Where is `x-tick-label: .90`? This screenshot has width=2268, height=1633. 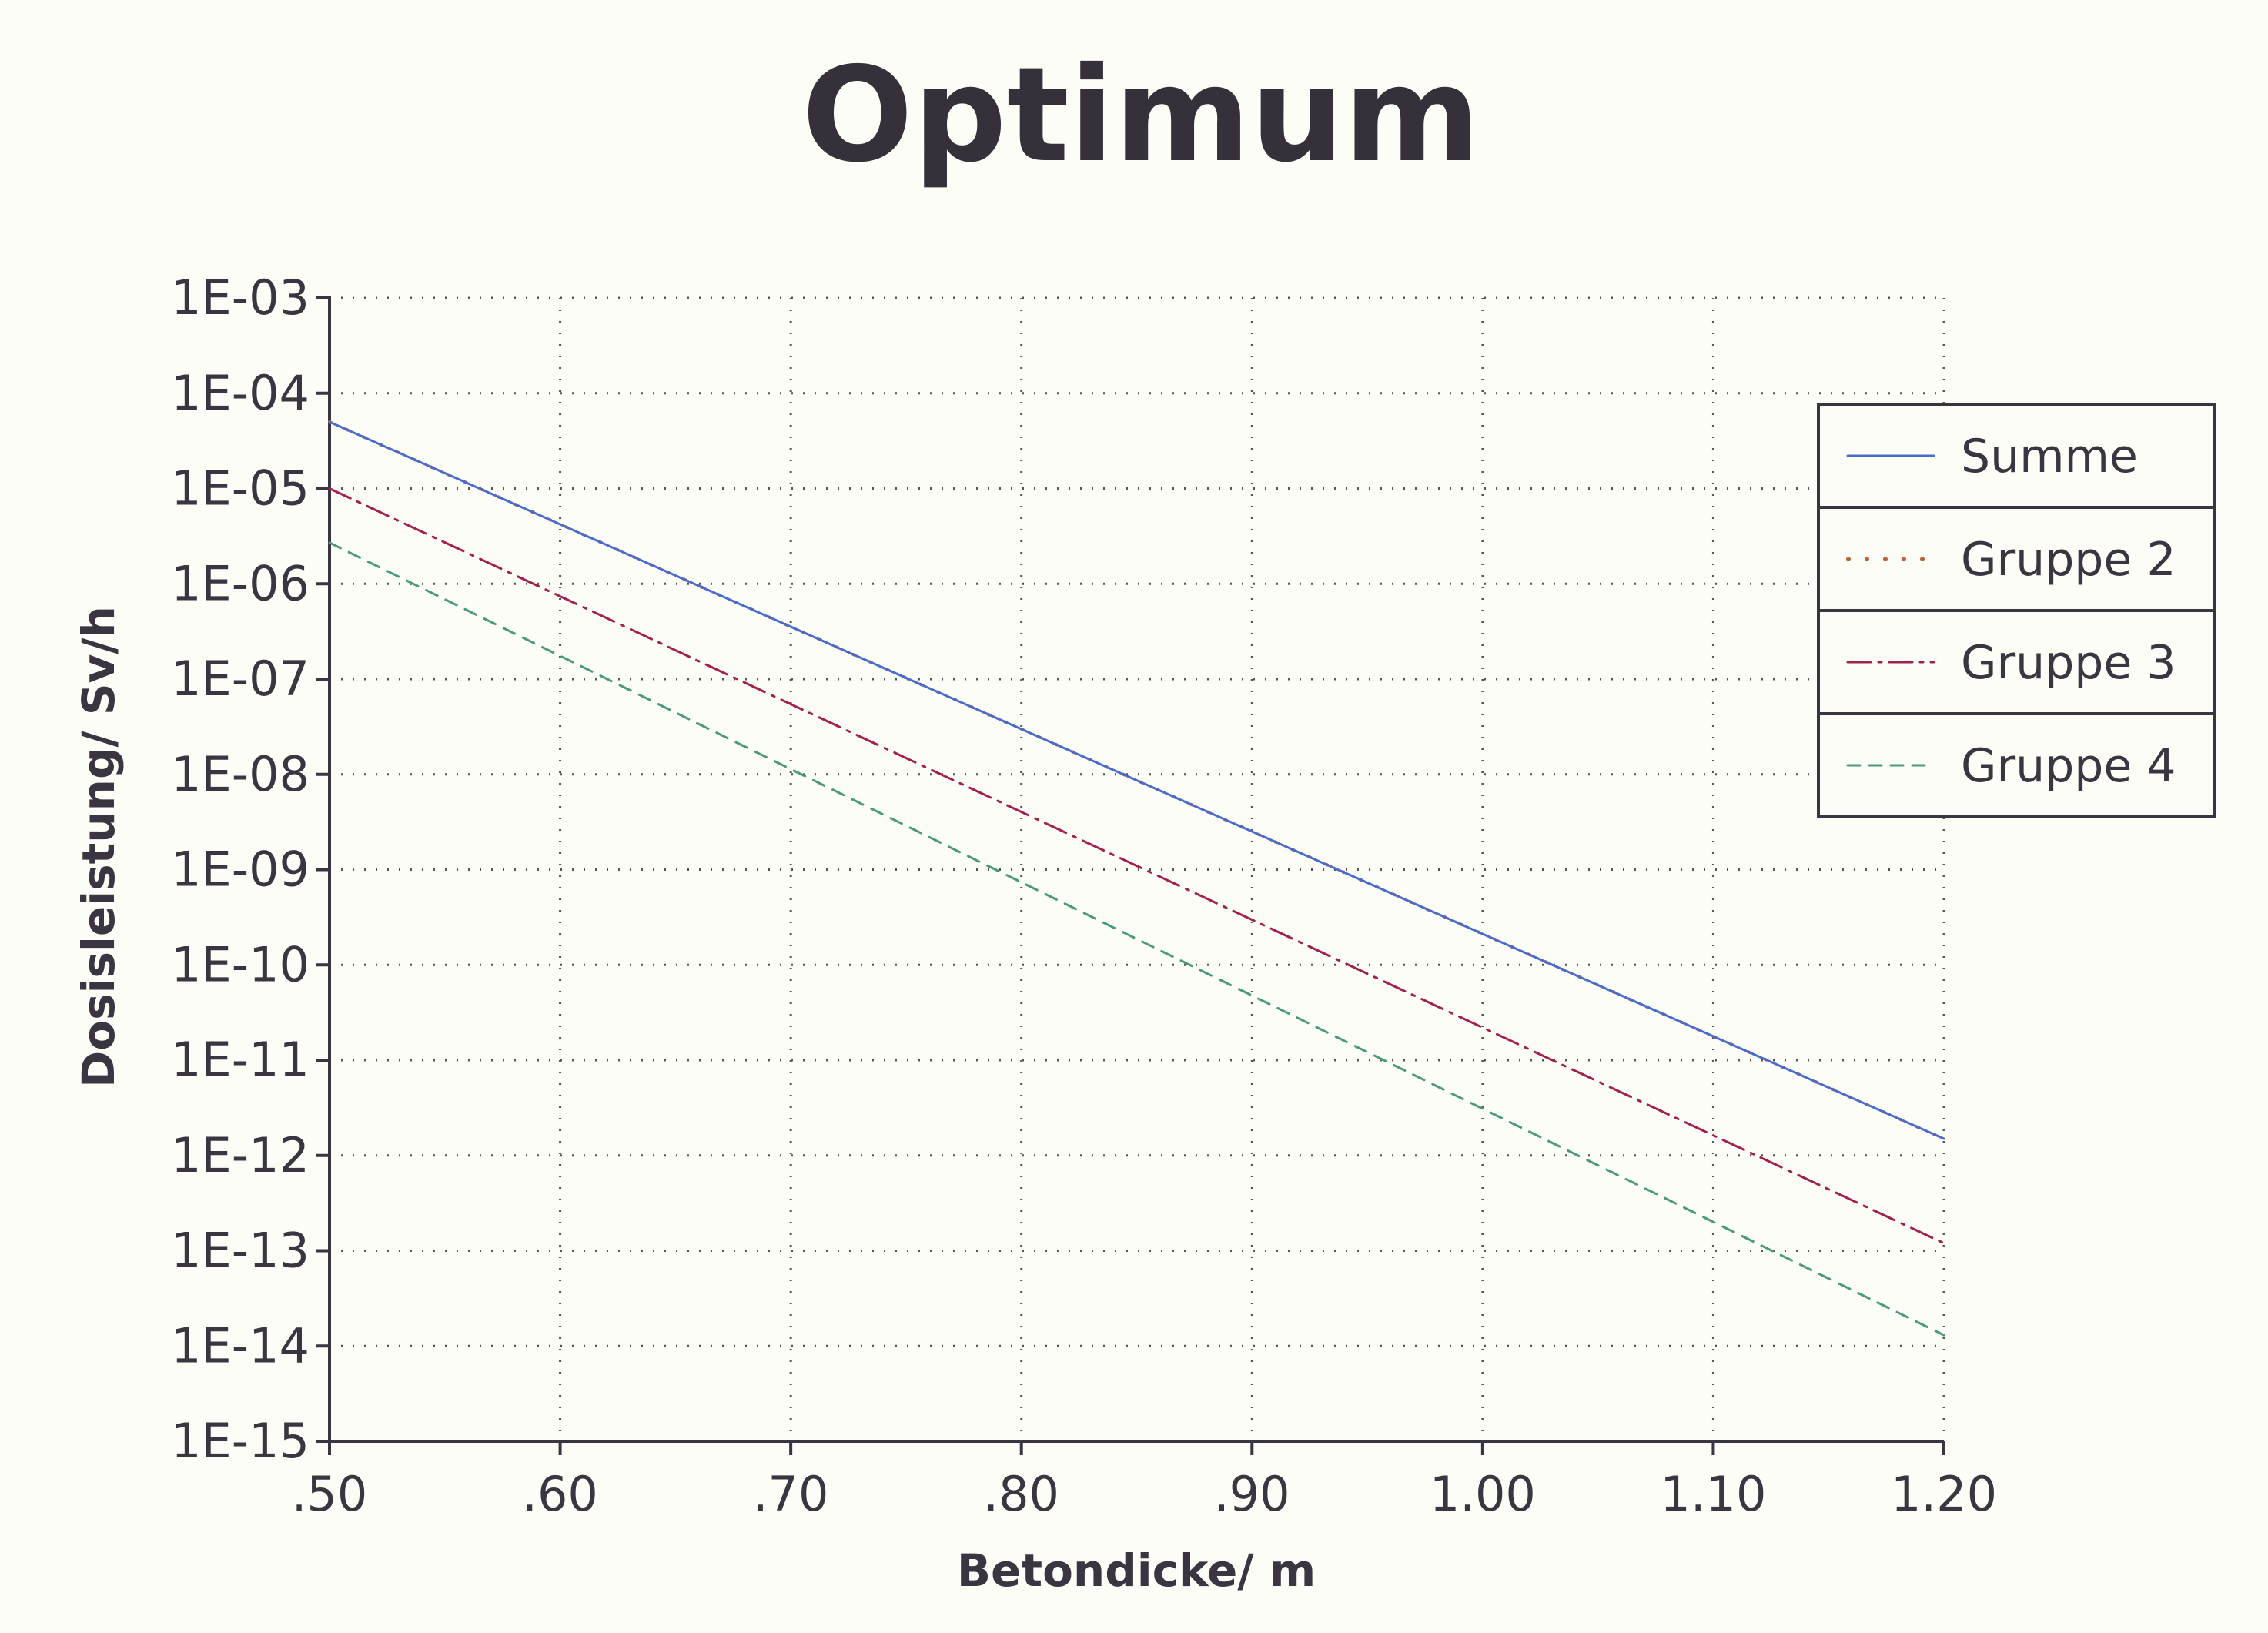 x-tick-label: .90 is located at coordinates (1252, 1494).